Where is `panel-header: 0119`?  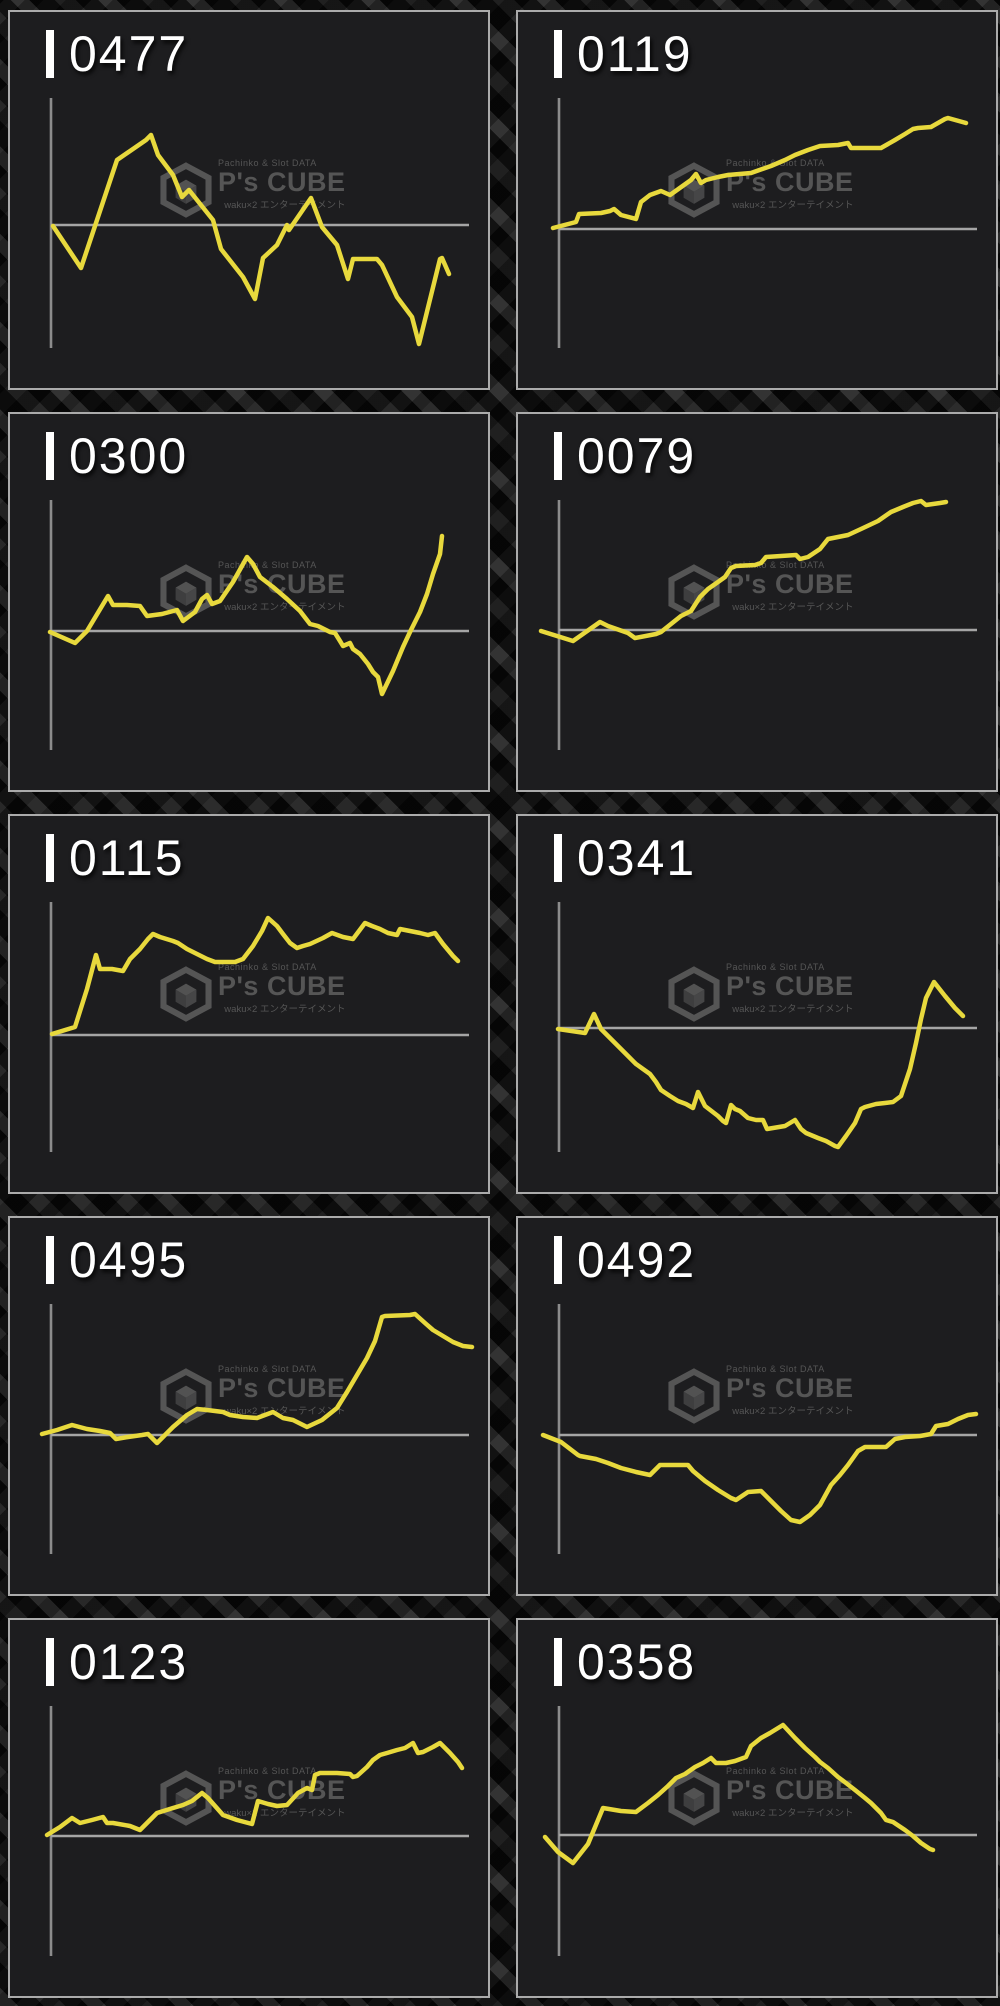 panel-header: 0119 is located at coordinates (623, 54).